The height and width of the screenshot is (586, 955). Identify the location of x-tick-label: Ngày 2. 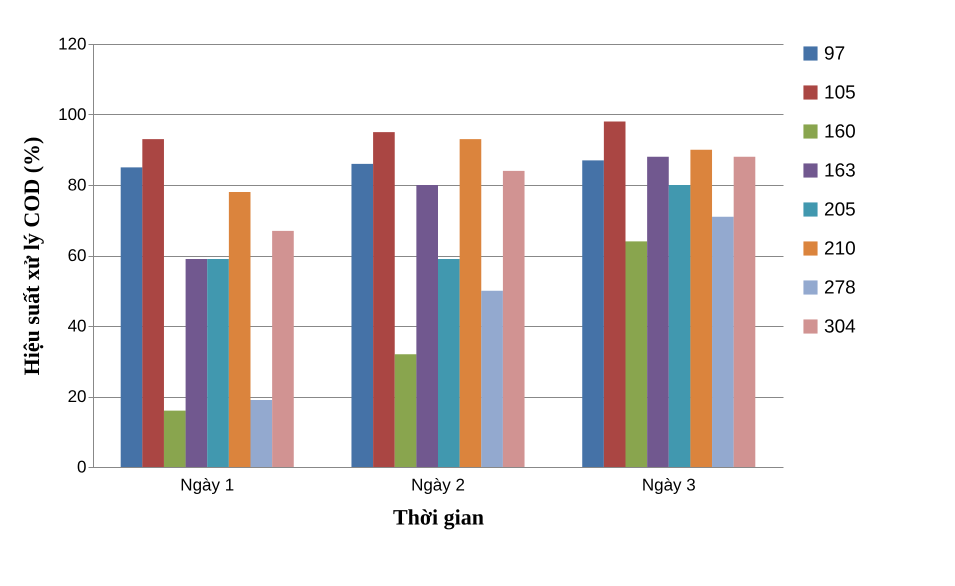
(438, 485).